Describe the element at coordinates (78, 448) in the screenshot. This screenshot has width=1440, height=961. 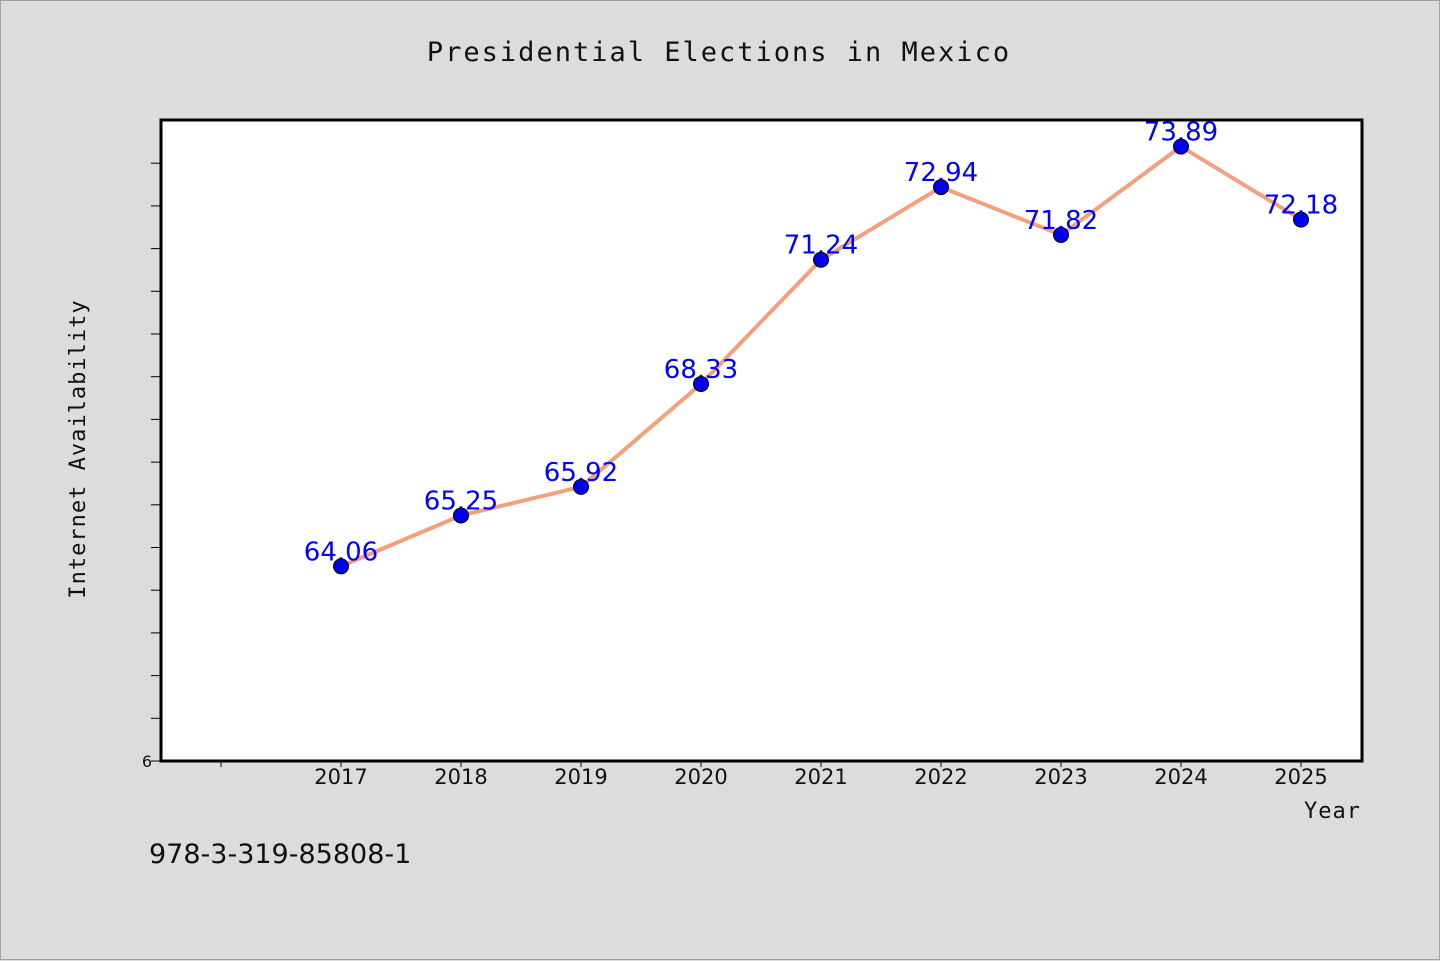
I see `y-axis-label: Internet Availability` at that location.